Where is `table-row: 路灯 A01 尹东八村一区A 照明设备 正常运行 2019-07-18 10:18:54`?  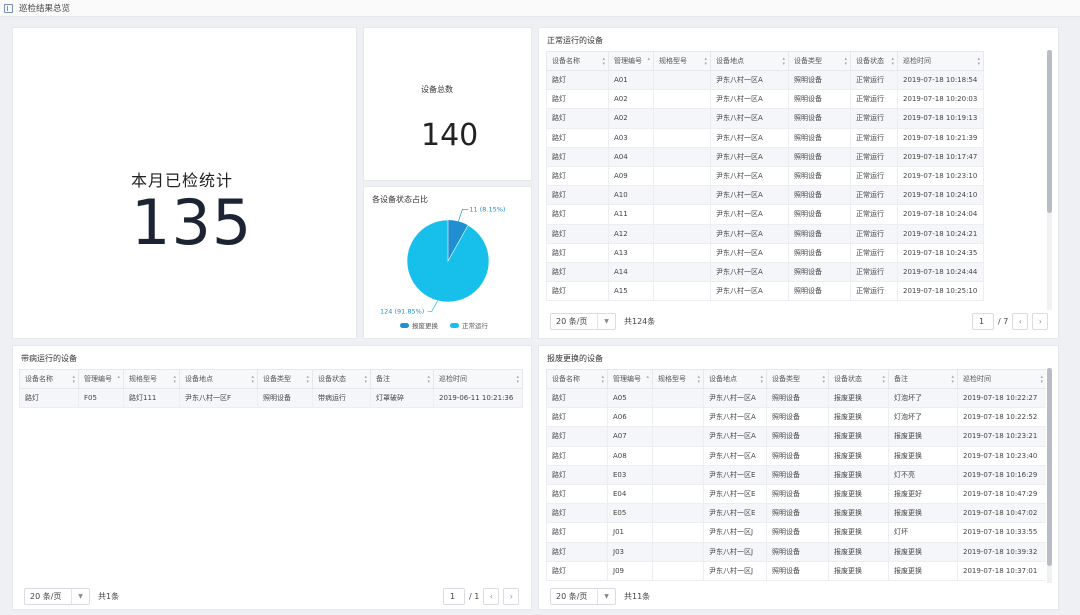
table-row: 路灯 A01 尹东八村一区A 照明设备 正常运行 2019-07-18 10:18:54 is located at coordinates (765, 80).